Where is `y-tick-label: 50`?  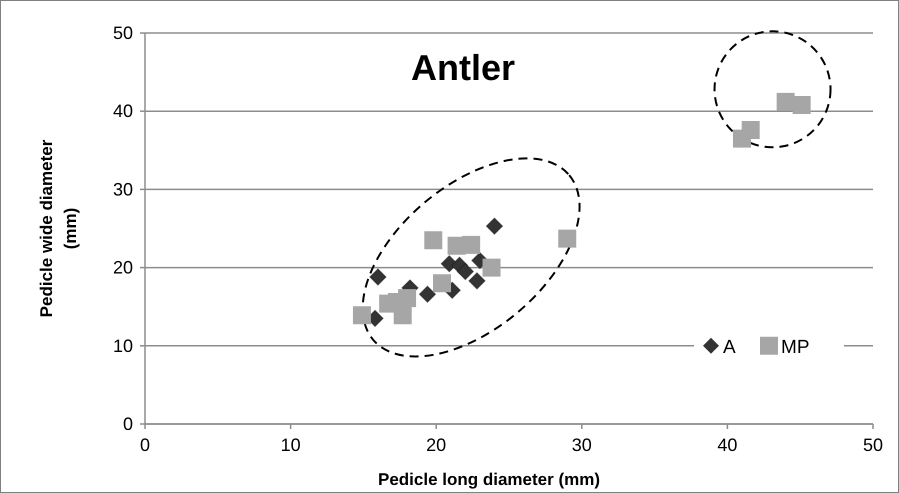
y-tick-label: 50 is located at coordinates (122, 33).